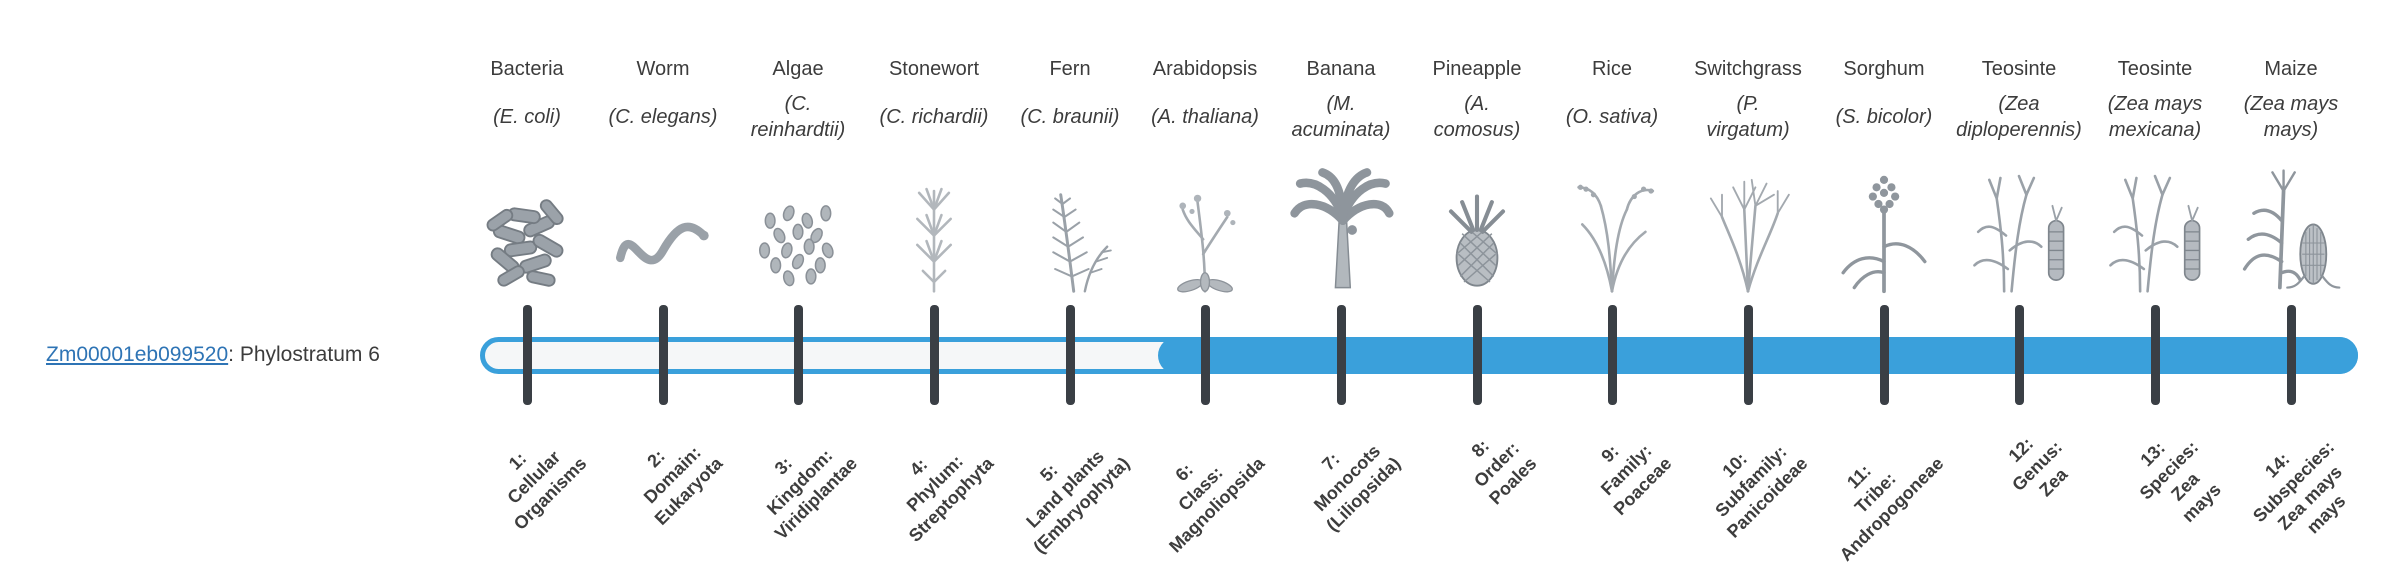 This screenshot has width=2400, height=580. I want to click on organism-column-worm: Worm (C. elegans) 2: Domain: Eukaryota, so click(663, 293).